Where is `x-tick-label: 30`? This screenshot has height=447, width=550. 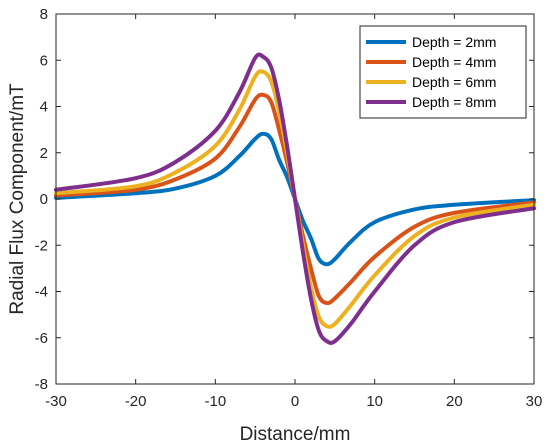 x-tick-label: 30 is located at coordinates (534, 401).